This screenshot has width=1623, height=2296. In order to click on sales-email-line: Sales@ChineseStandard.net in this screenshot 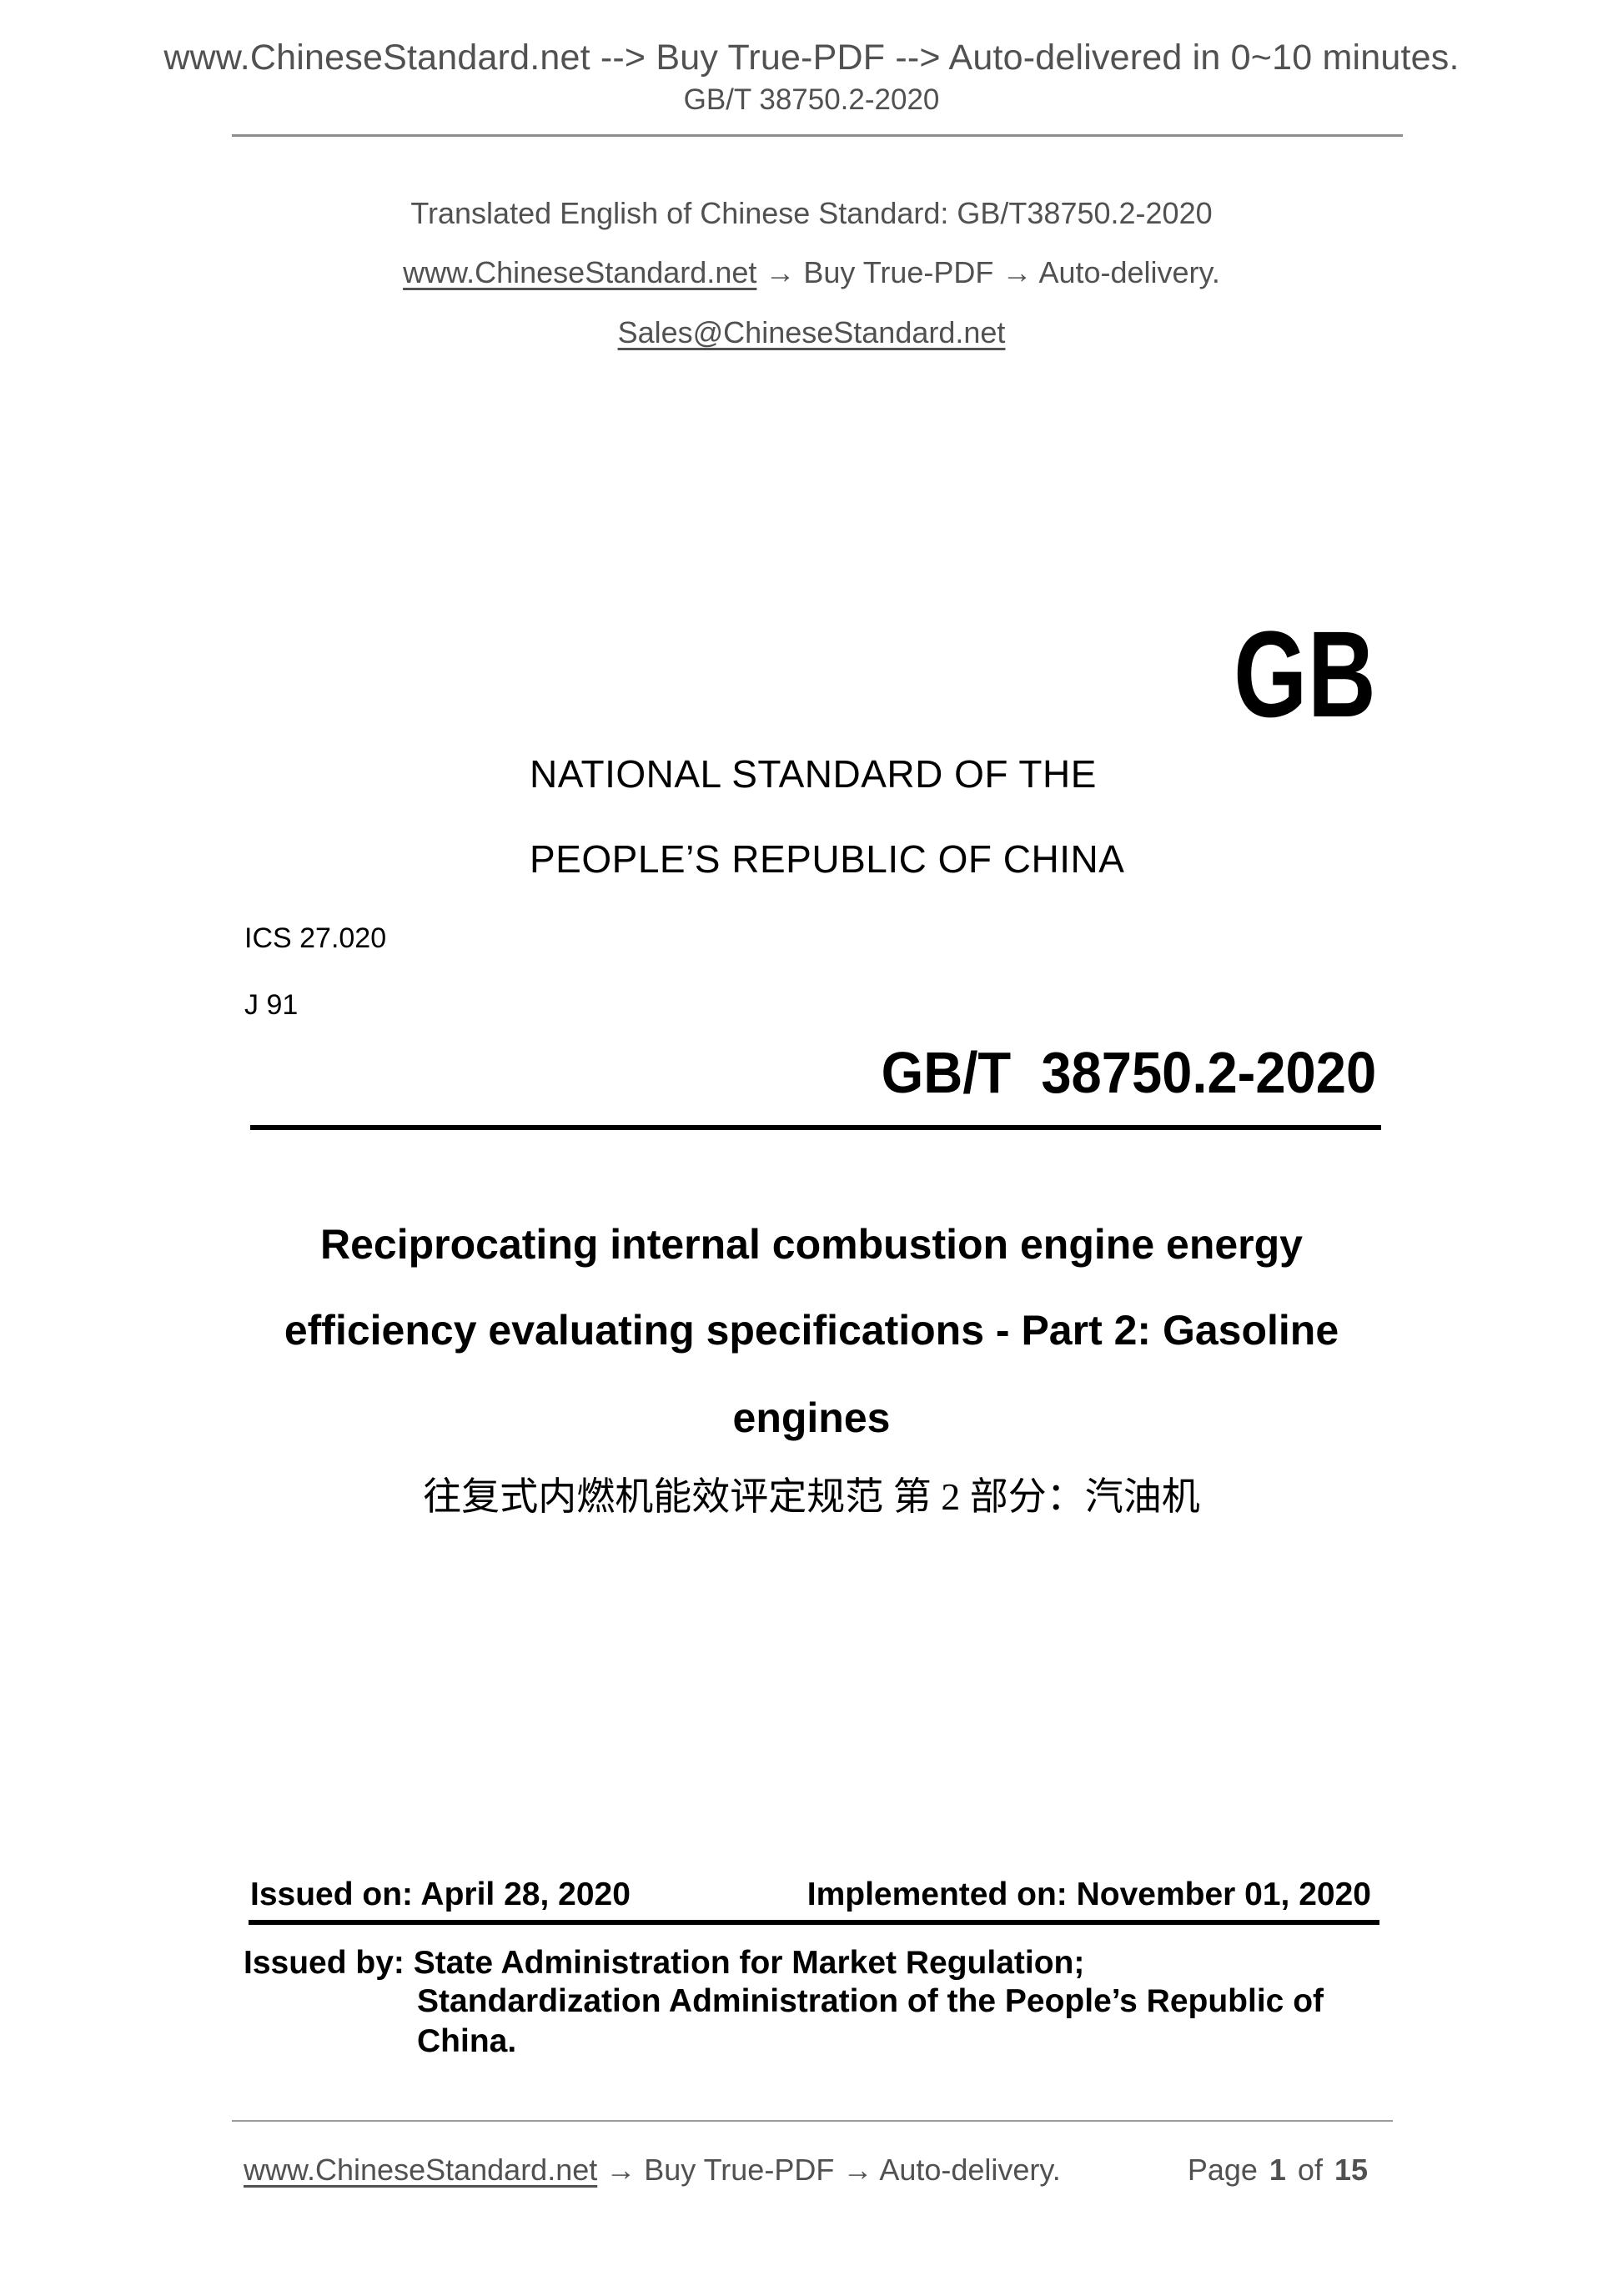, I will do `click(811, 333)`.